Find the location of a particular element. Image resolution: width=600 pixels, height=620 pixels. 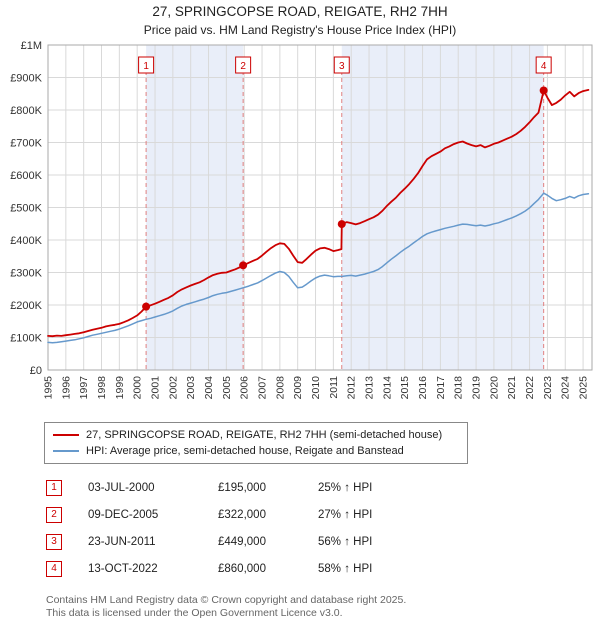

svg-text: 2014 is located at coordinates (387, 388).